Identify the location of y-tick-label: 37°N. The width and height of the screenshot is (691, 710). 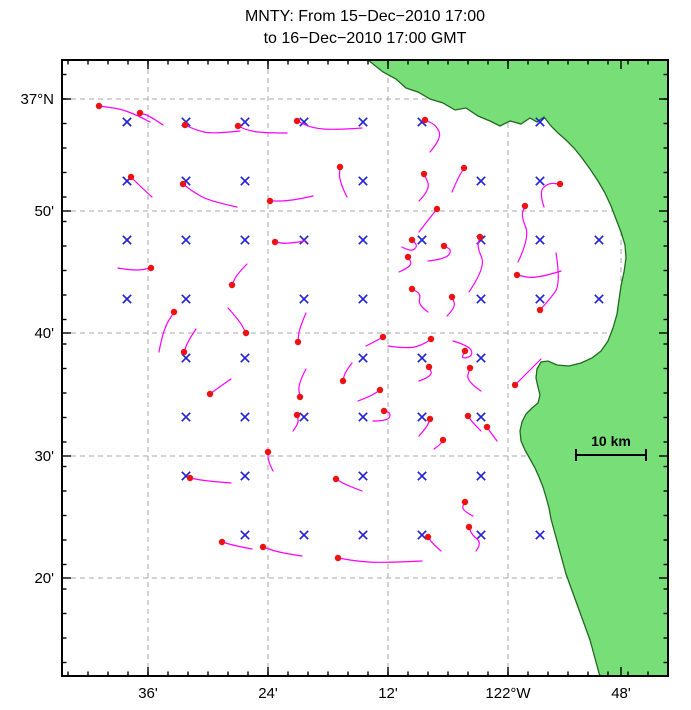
(37, 99).